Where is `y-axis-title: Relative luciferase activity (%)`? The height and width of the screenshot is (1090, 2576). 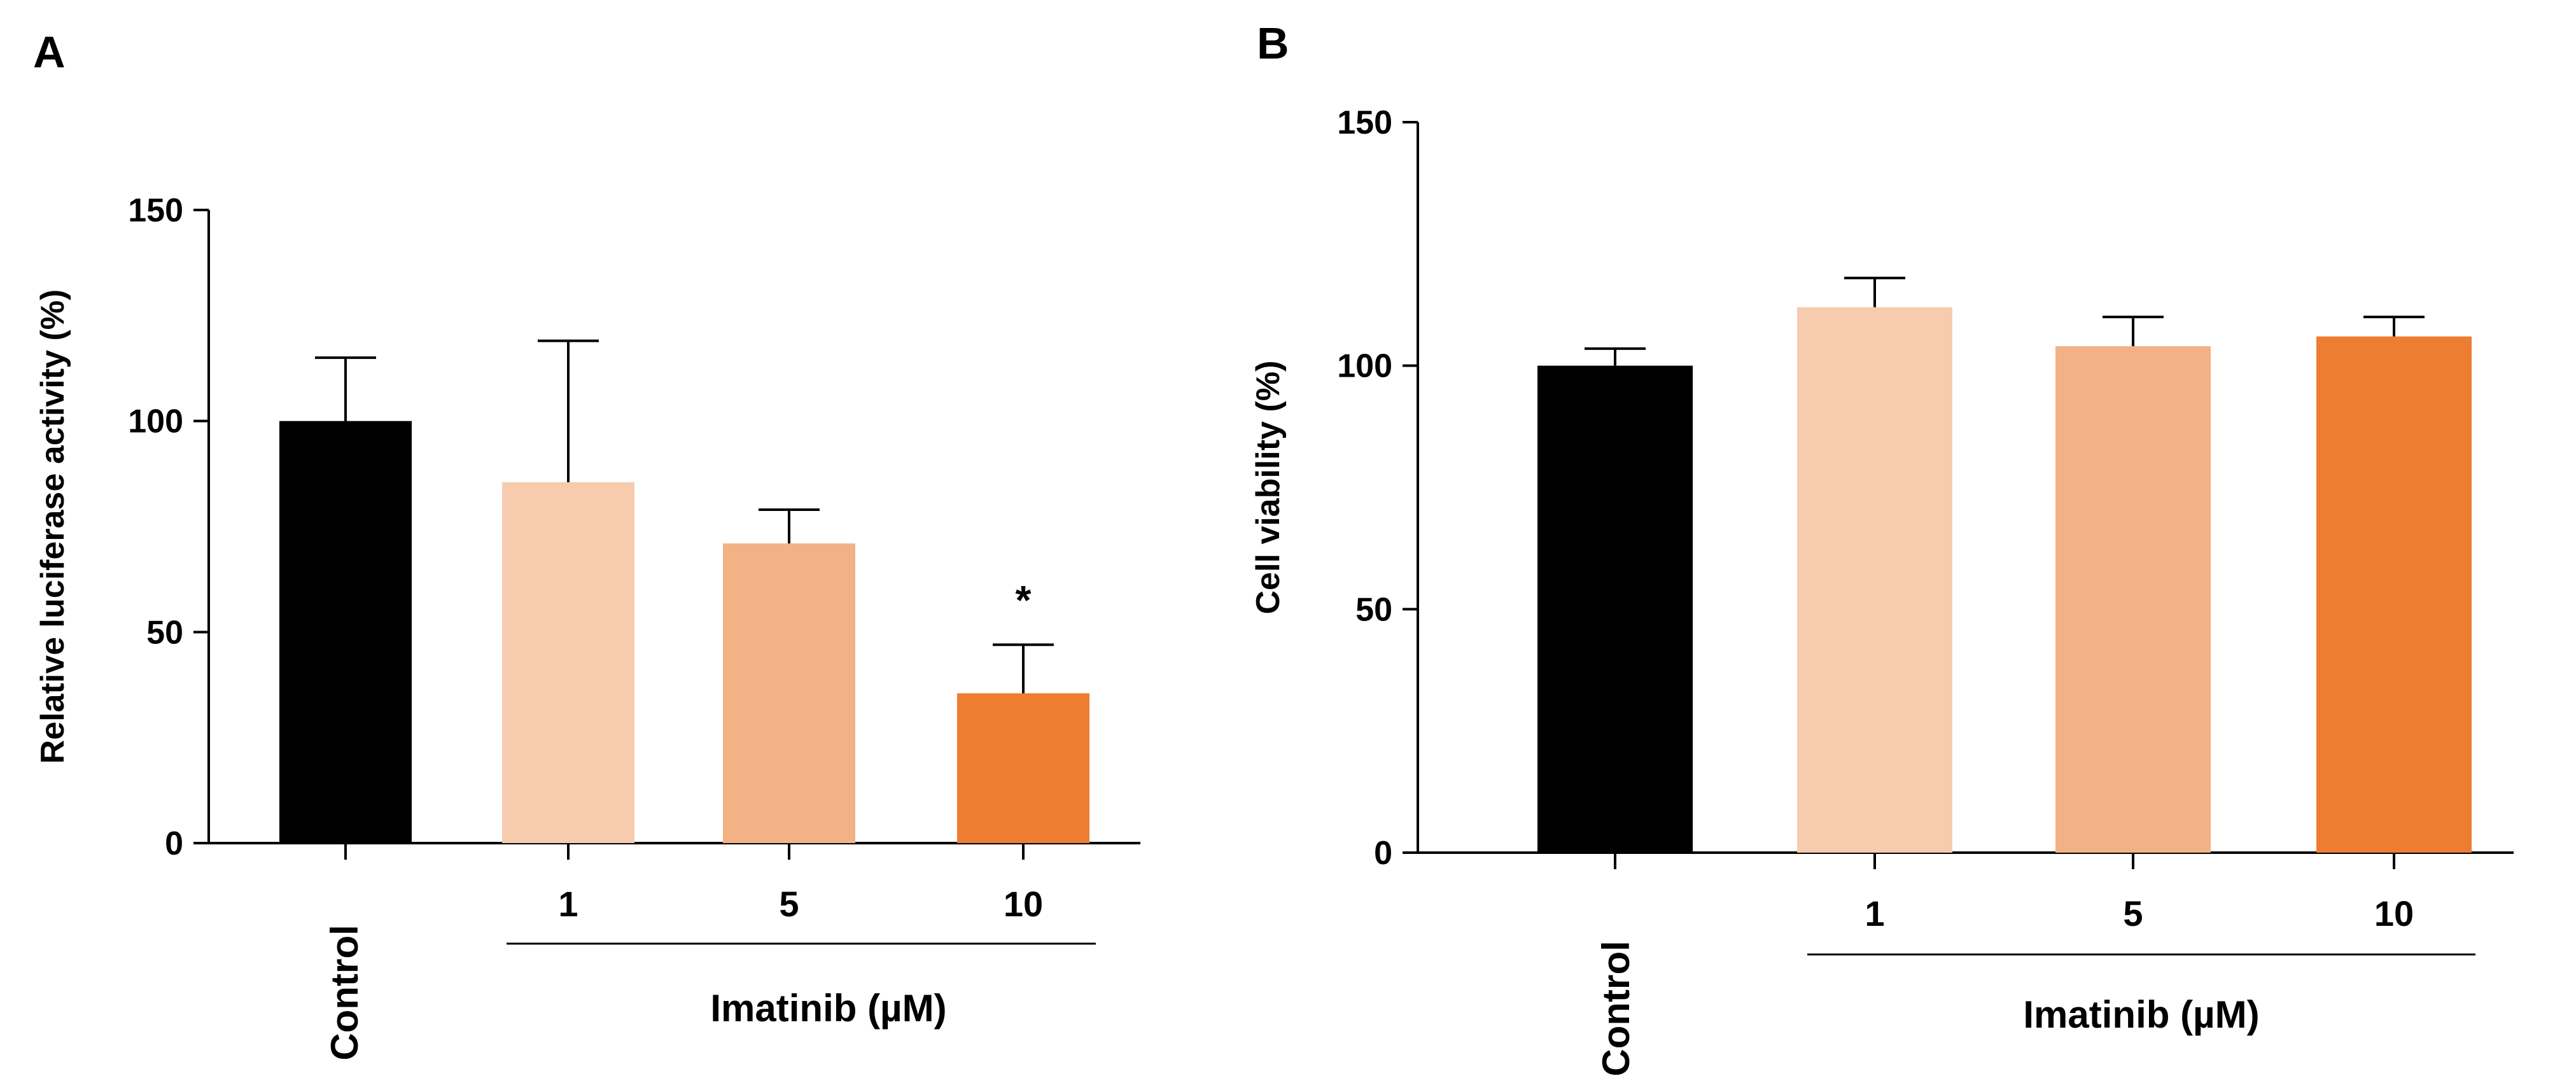
y-axis-title: Relative luciferase activity (%) is located at coordinates (52, 527).